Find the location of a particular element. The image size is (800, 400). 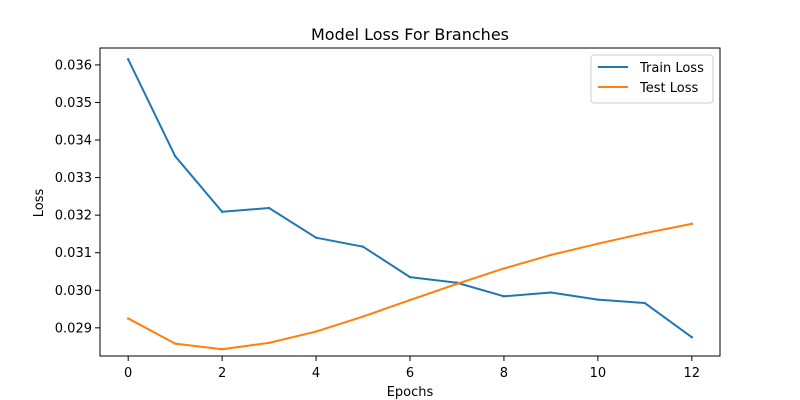

x-axis-label: Epochs is located at coordinates (410, 392).